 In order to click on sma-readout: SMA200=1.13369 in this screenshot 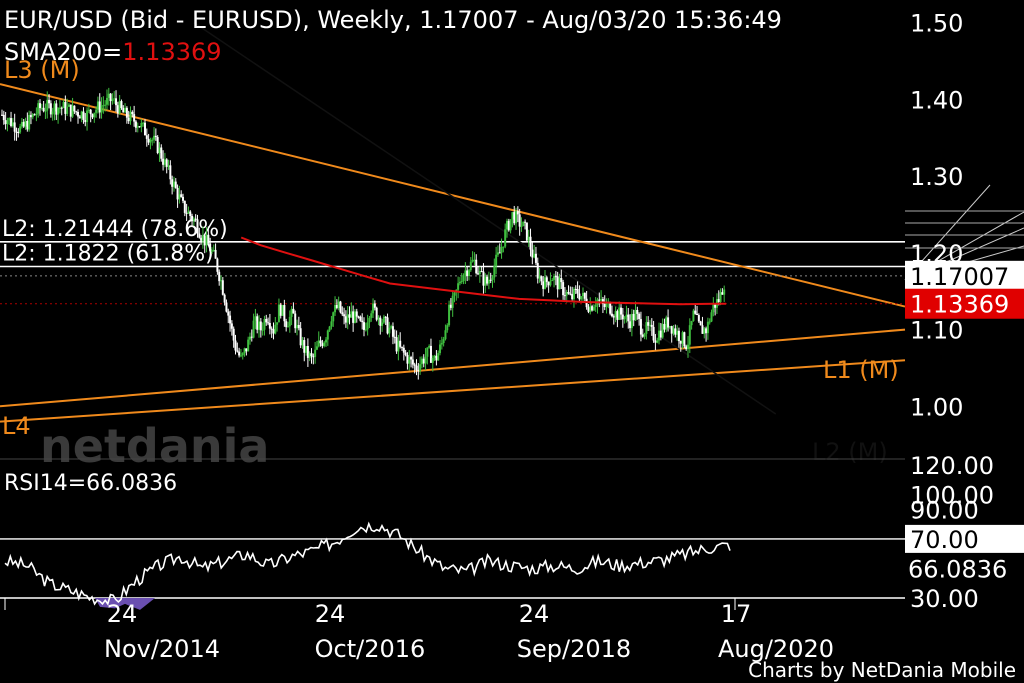, I will do `click(113, 52)`.